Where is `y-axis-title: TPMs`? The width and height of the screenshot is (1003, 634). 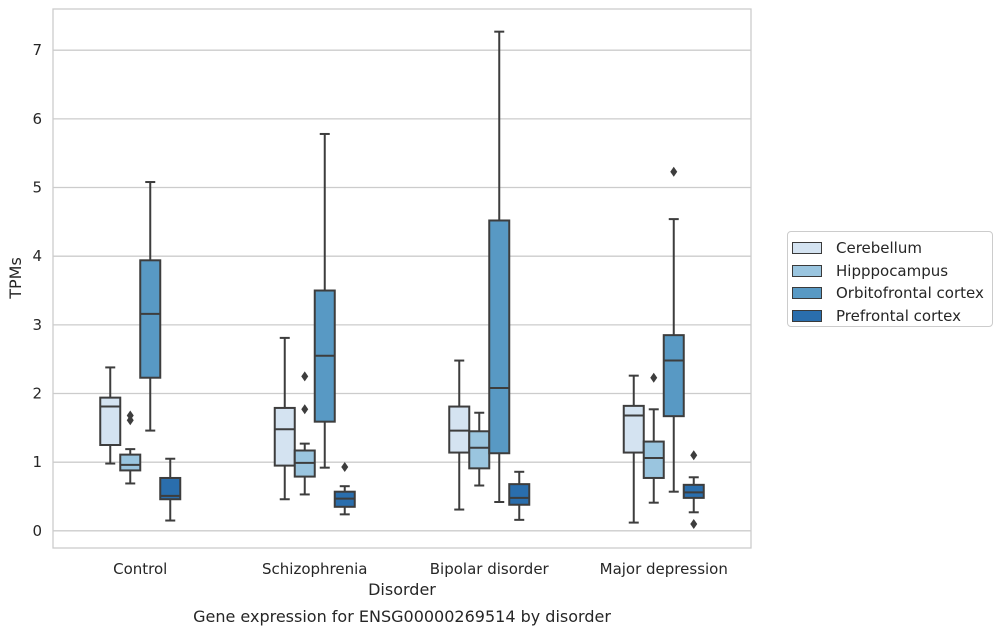 y-axis-title: TPMs is located at coordinates (15, 278).